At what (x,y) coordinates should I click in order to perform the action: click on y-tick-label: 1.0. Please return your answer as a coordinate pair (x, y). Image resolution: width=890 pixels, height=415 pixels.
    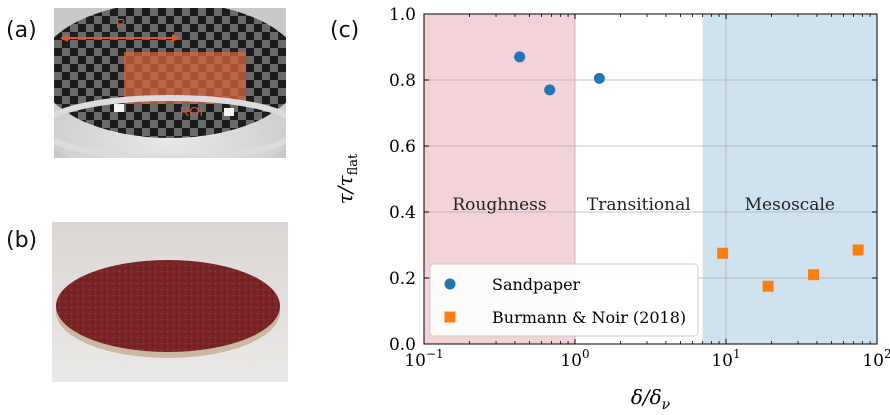
    Looking at the image, I should click on (402, 15).